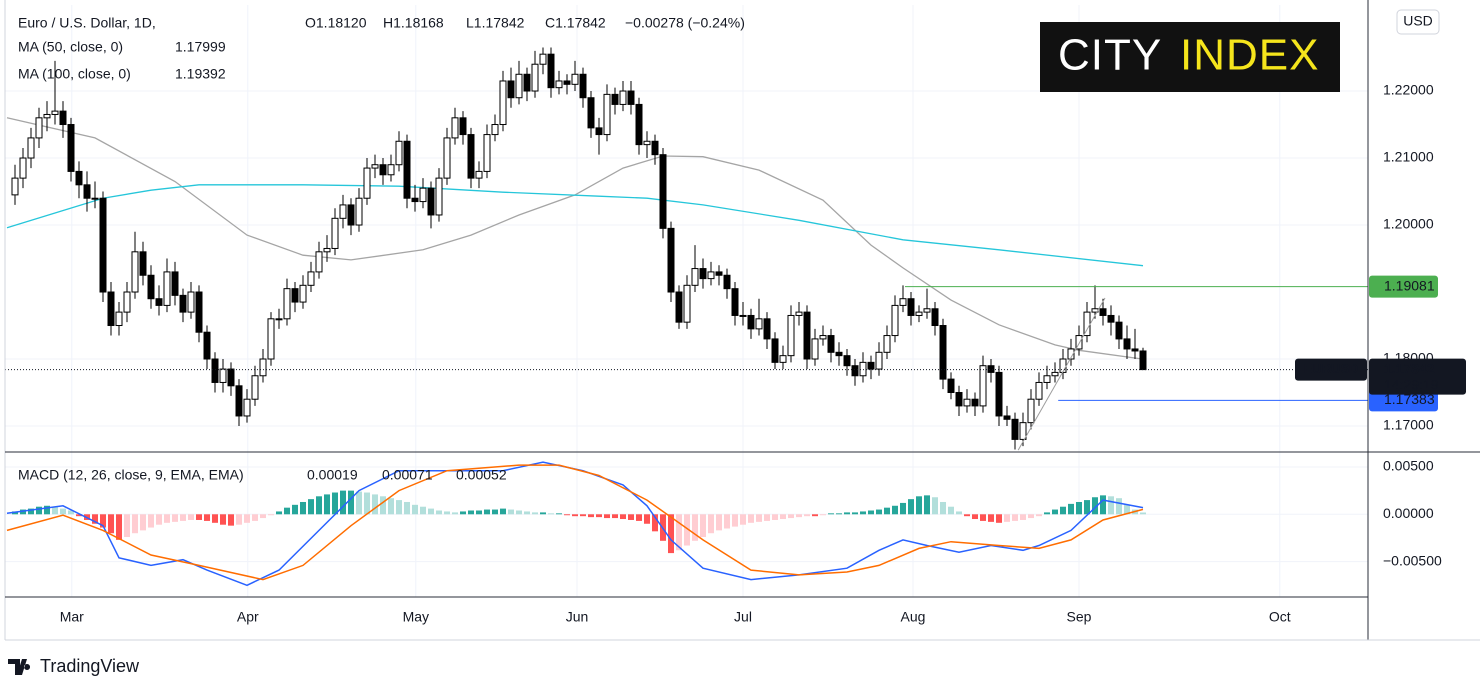  I want to click on currency-box, so click(1418, 22).